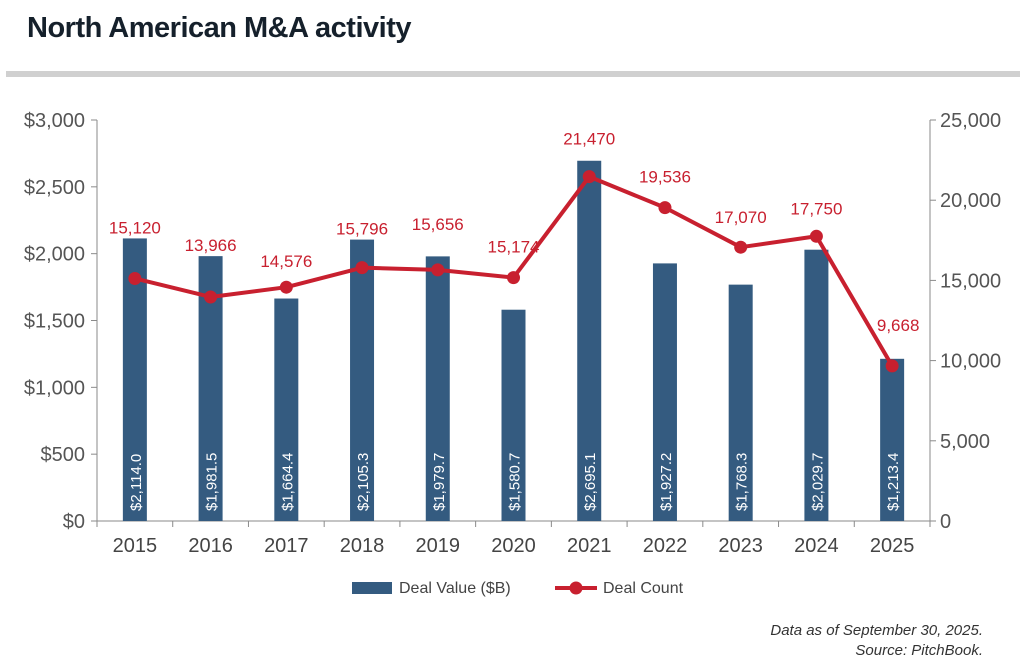 The width and height of the screenshot is (1024, 670). Describe the element at coordinates (219, 28) in the screenshot. I see `chart-title: North American M&A activity` at that location.